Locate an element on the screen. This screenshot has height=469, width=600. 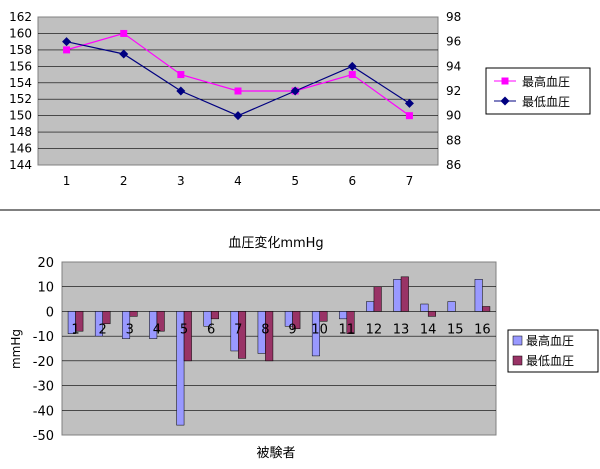
bar-x-axis-title: 被験者 is located at coordinates (275, 453).